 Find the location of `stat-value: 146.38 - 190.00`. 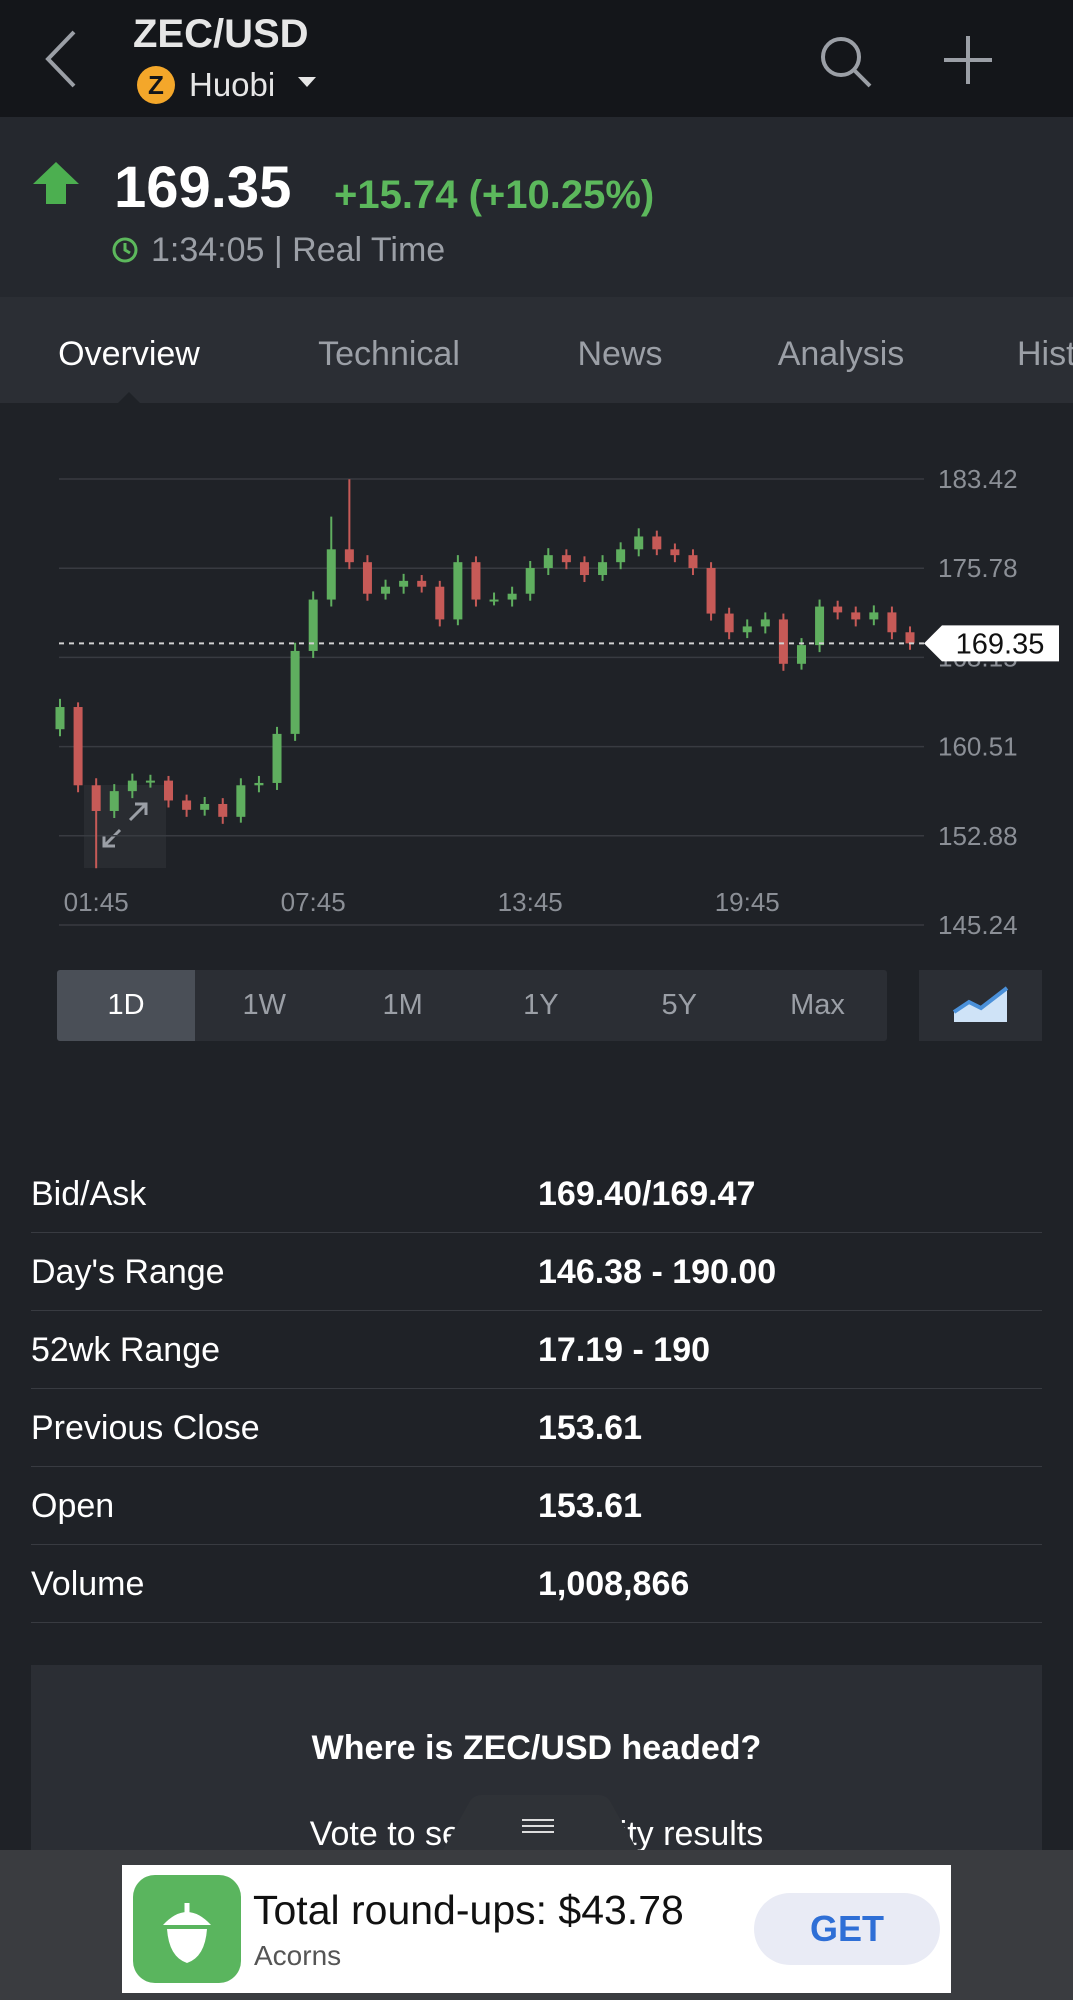

stat-value: 146.38 - 190.00 is located at coordinates (657, 1272).